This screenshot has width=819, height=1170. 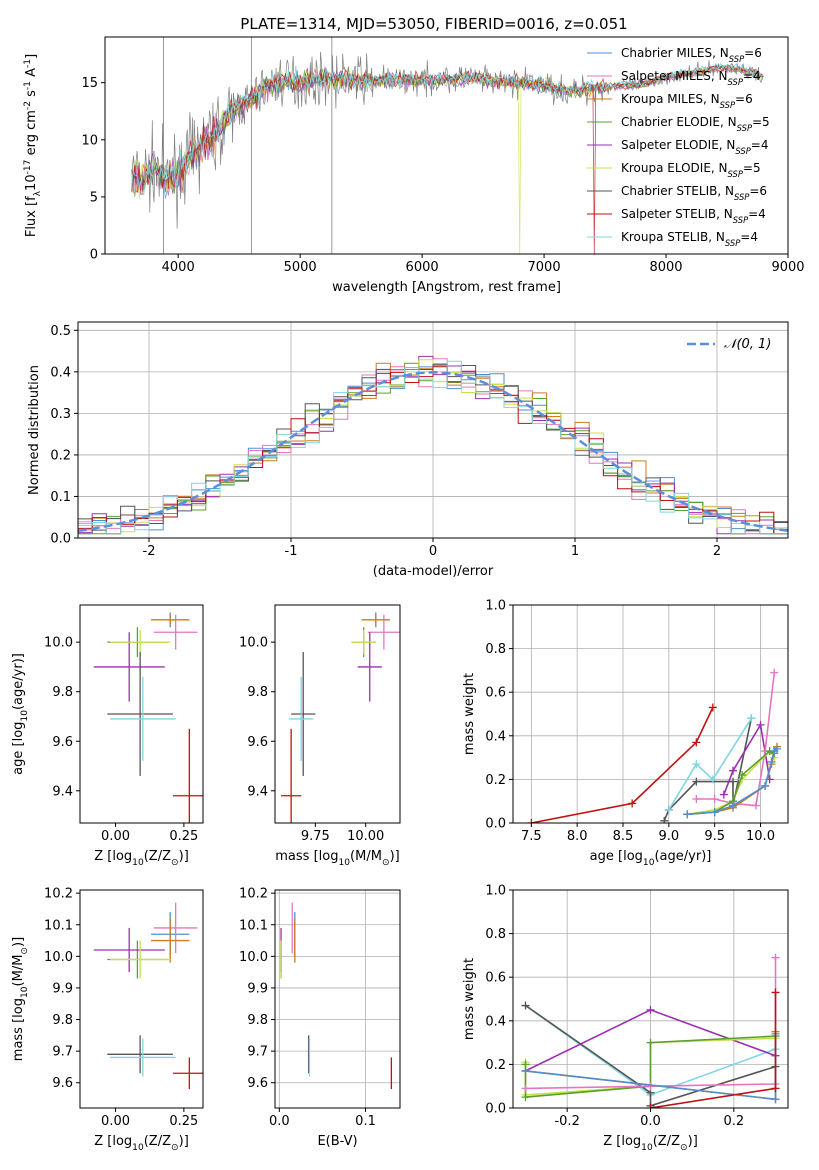 What do you see at coordinates (714, 836) in the screenshot?
I see `x-tick-label: 9.5` at bounding box center [714, 836].